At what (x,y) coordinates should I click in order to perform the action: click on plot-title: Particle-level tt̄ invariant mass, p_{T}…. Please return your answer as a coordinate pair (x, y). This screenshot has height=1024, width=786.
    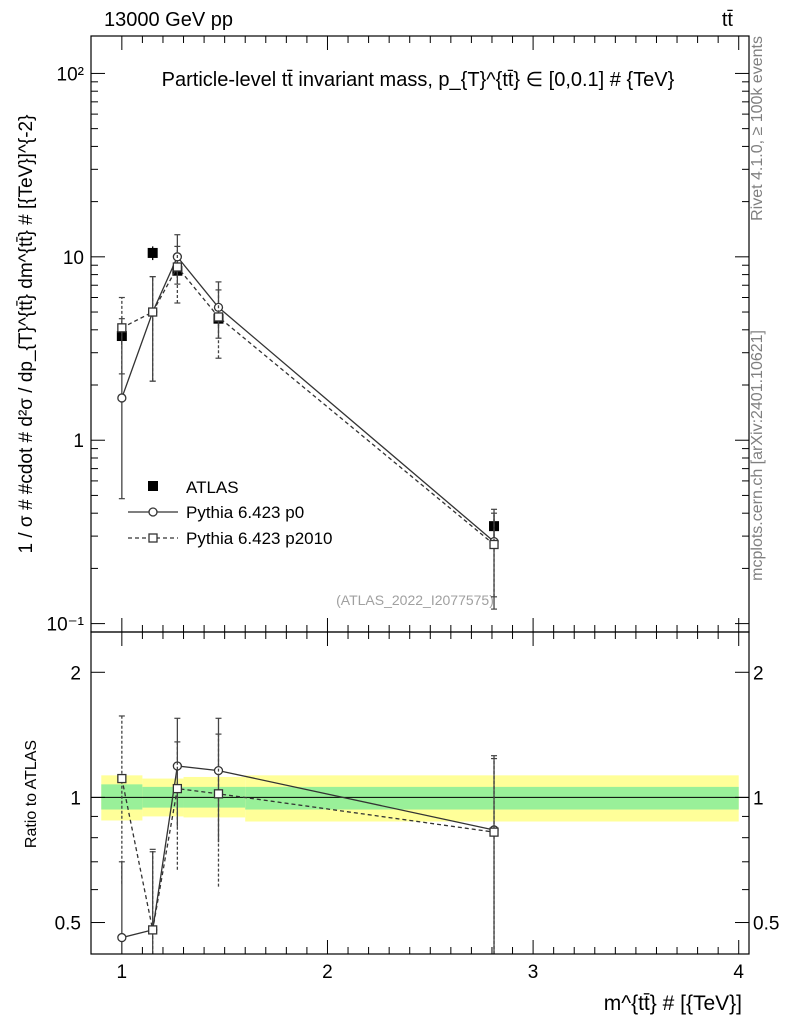
    Looking at the image, I should click on (418, 80).